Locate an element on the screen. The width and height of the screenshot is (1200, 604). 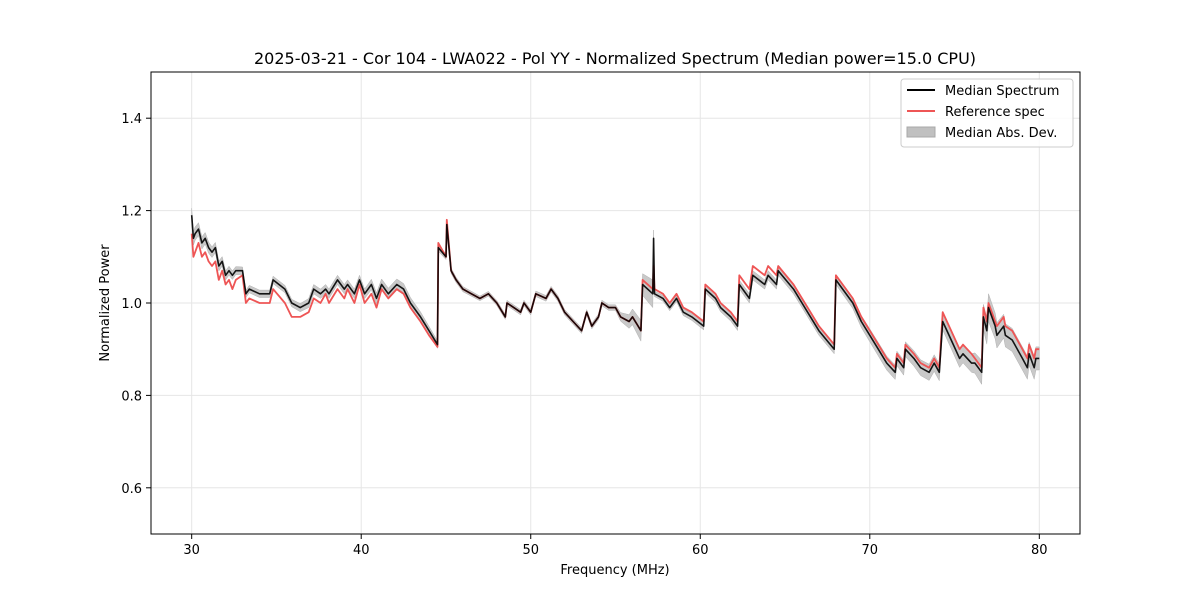
x-tick-label: 50 is located at coordinates (530, 550).